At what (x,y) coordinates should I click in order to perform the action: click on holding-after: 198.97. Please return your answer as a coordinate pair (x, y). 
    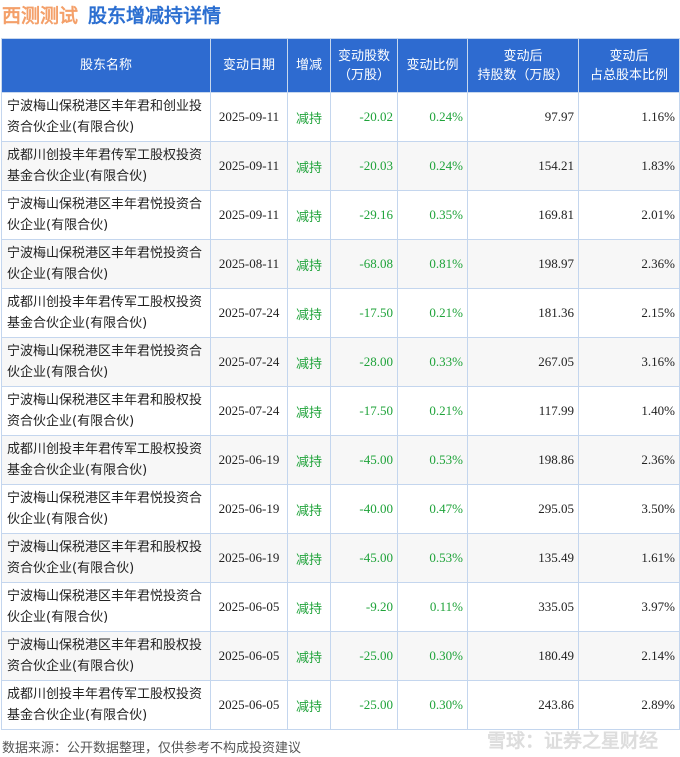
    Looking at the image, I should click on (523, 264).